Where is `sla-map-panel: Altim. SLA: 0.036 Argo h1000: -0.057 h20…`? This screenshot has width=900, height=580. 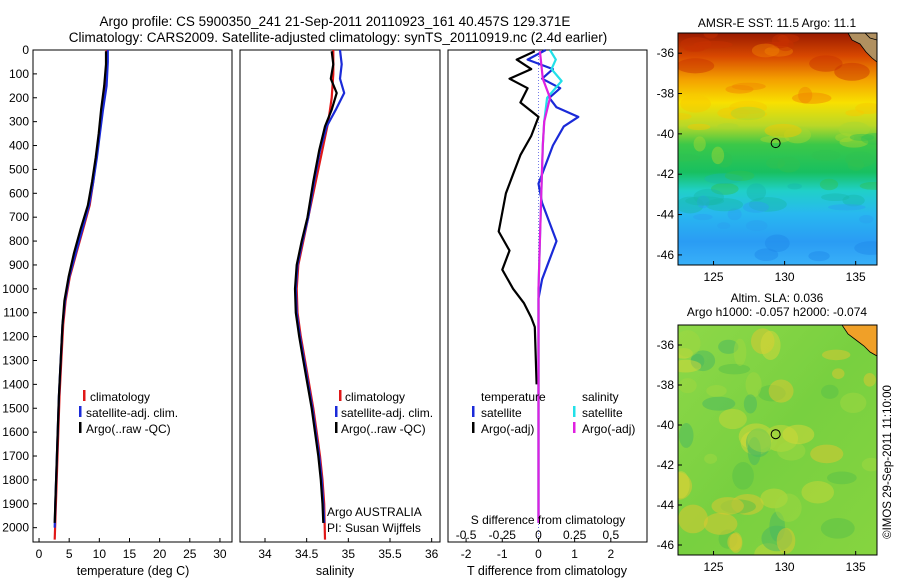 sla-map-panel: Altim. SLA: 0.036 Argo h1000: -0.057 h20… is located at coordinates (767, 432).